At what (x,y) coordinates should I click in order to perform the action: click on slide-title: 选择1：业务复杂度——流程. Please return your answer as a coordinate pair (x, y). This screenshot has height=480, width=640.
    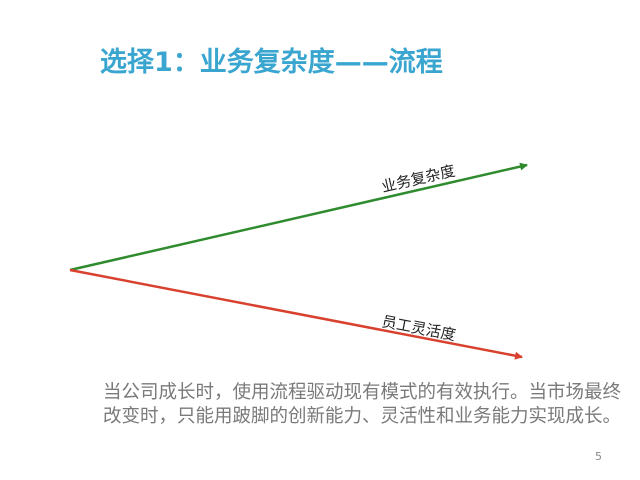
    Looking at the image, I should click on (271, 62).